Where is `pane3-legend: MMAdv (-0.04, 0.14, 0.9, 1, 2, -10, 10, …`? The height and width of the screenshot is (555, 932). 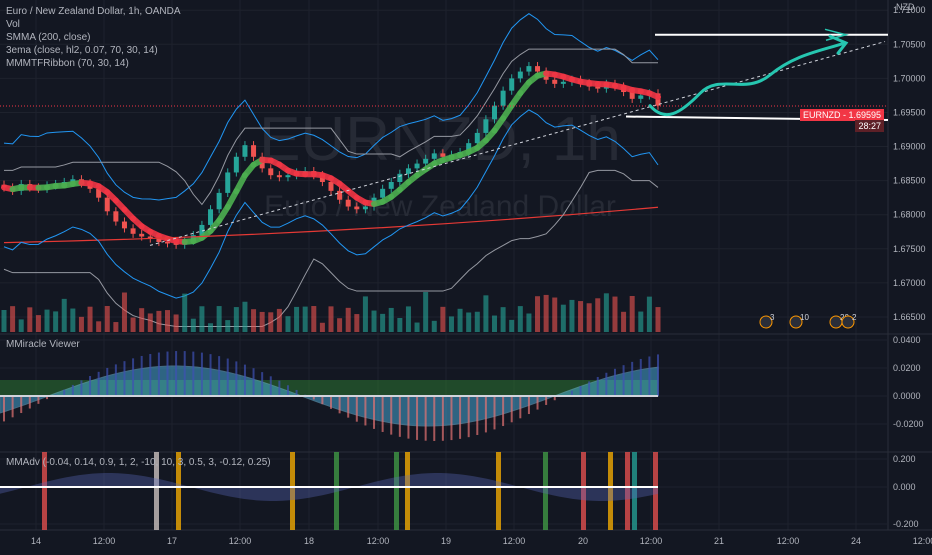
pane3-legend: MMAdv (-0.04, 0.14, 0.9, 1, 2, -10, 10, … is located at coordinates (138, 462).